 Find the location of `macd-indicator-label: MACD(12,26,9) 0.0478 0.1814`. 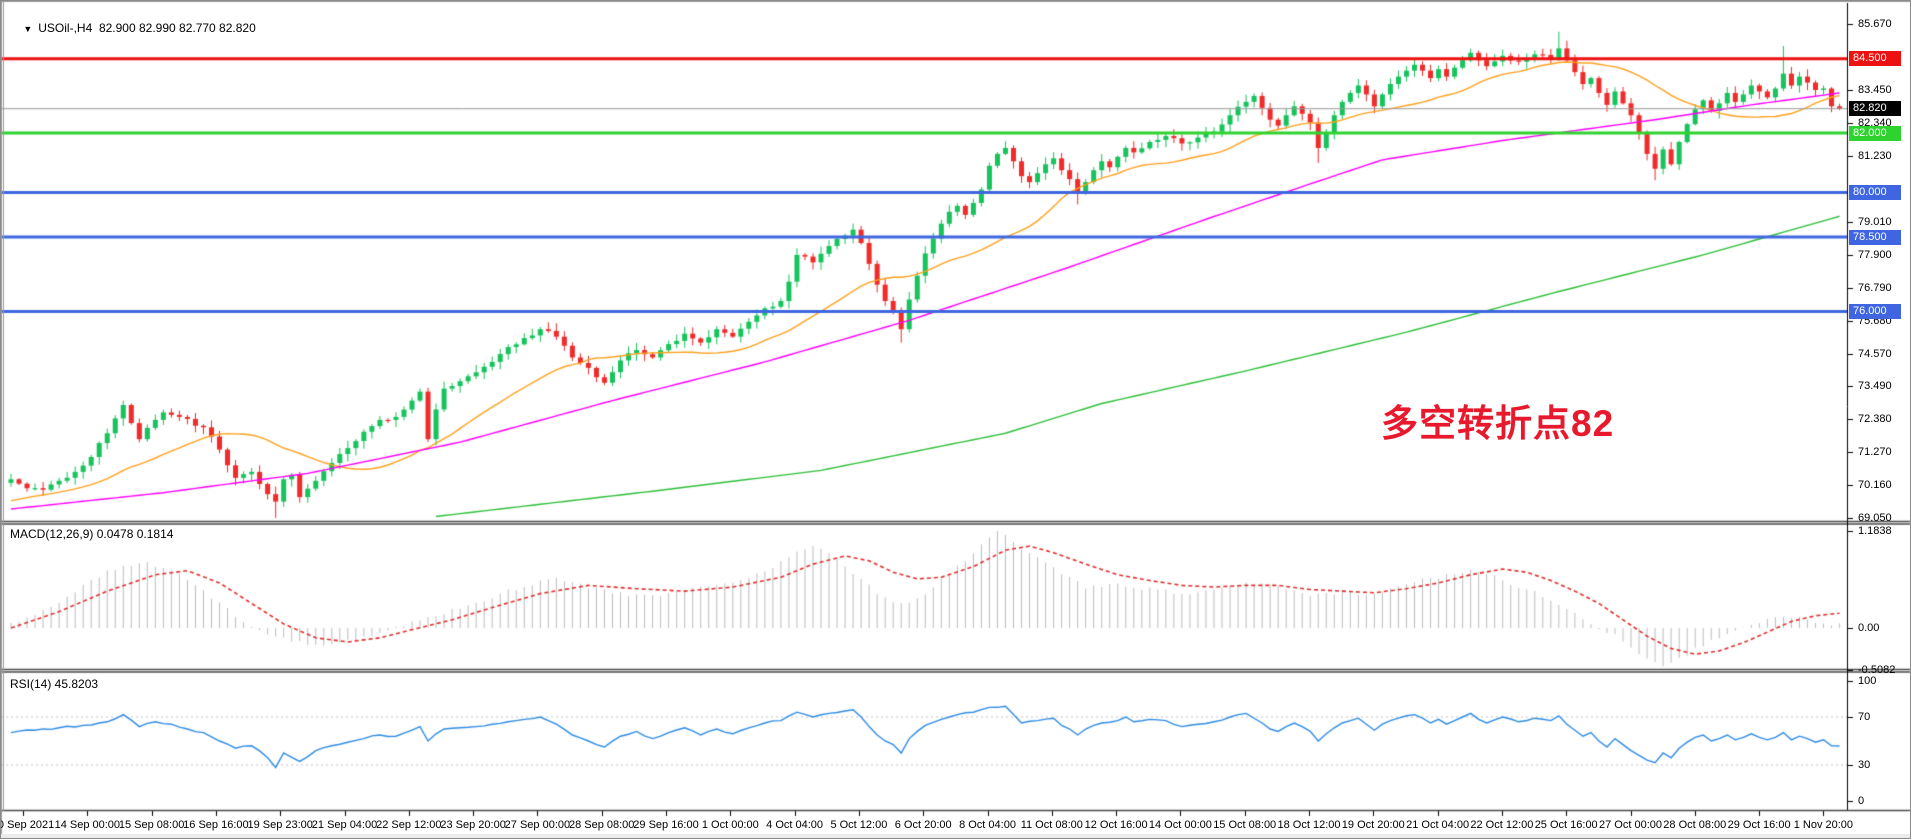

macd-indicator-label: MACD(12,26,9) 0.0478 0.1814 is located at coordinates (92, 534).